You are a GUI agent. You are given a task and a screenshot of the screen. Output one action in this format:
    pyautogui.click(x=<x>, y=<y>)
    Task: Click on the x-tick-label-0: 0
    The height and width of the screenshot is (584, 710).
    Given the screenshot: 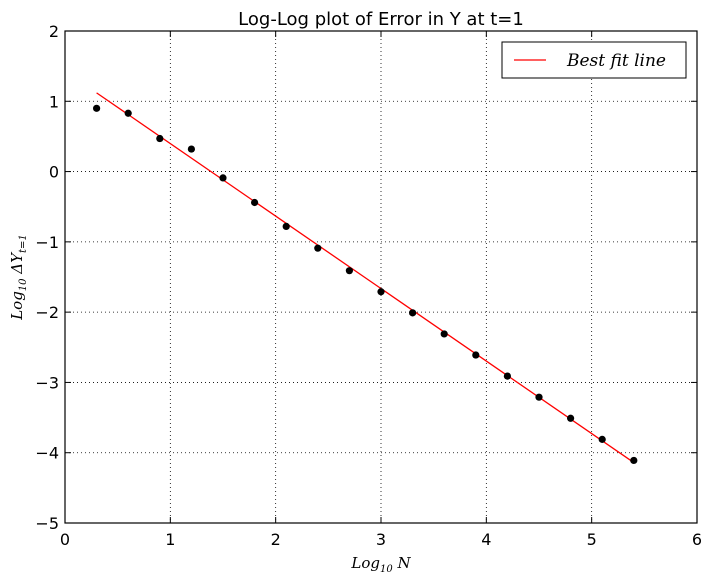 What is the action you would take?
    pyautogui.click(x=65, y=539)
    